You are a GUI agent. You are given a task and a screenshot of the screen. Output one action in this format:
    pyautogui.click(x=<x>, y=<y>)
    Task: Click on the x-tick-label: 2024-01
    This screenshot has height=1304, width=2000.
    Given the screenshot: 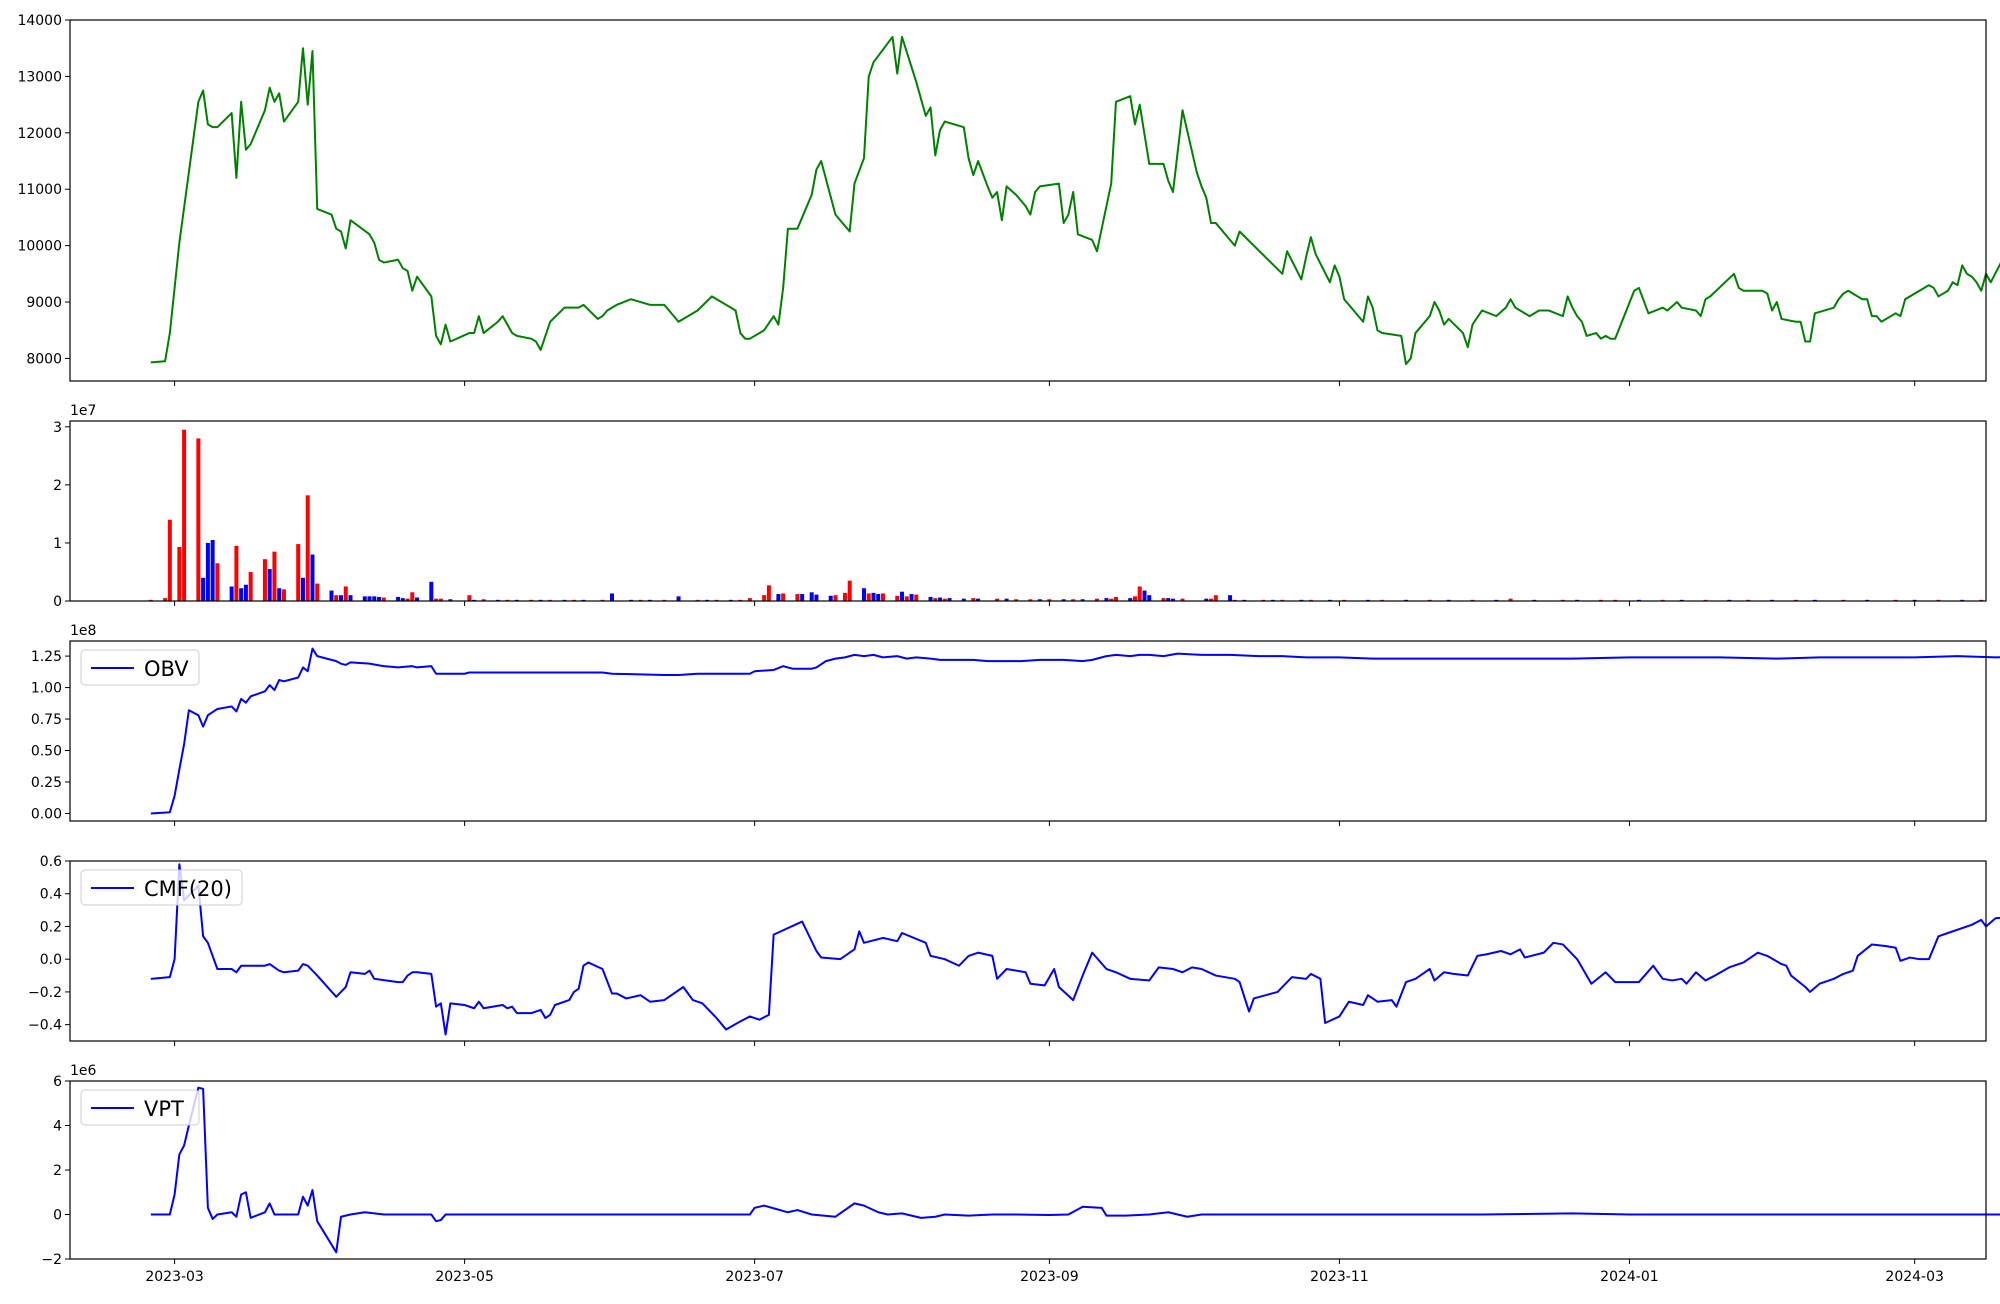 What is the action you would take?
    pyautogui.click(x=1629, y=1277)
    